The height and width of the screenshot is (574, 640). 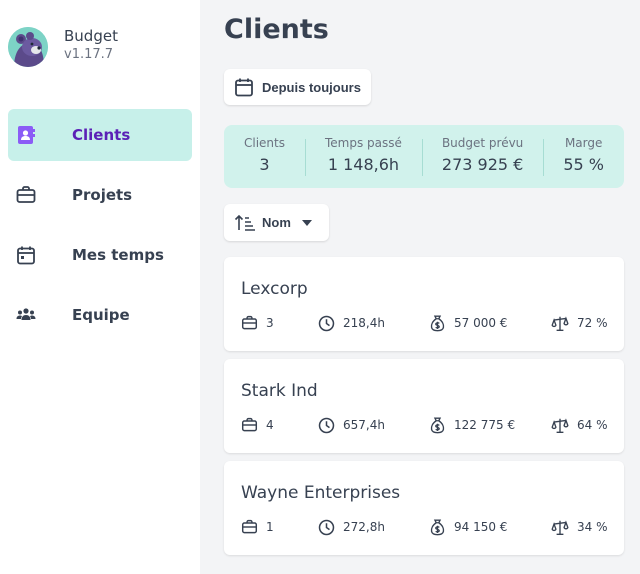 I want to click on contacts-icon, so click(x=26, y=135).